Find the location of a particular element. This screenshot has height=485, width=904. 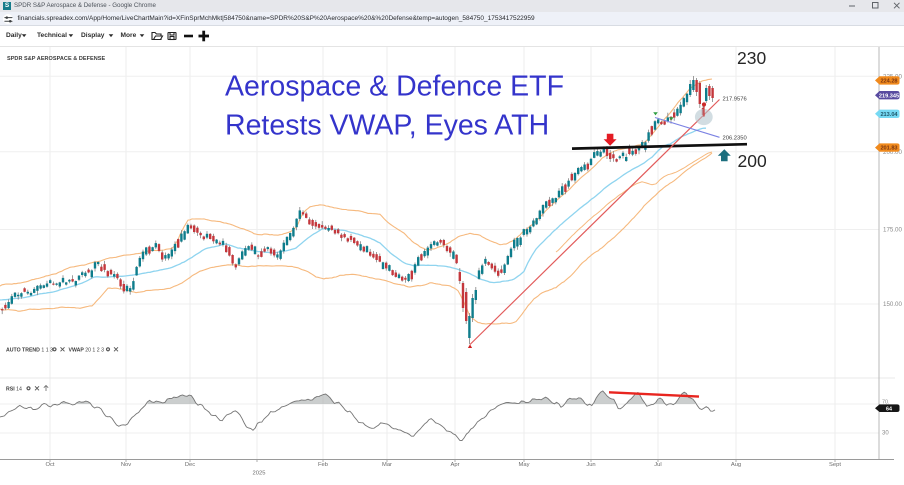

svg-text: 30 is located at coordinates (885, 434).